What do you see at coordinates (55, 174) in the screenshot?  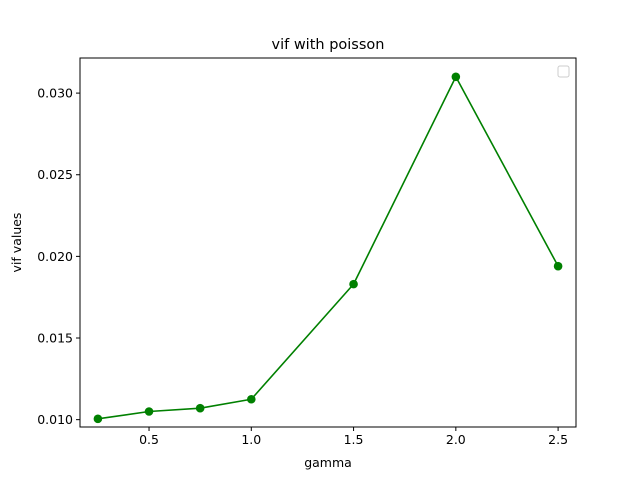 I see `y-tick-label: 0.025` at bounding box center [55, 174].